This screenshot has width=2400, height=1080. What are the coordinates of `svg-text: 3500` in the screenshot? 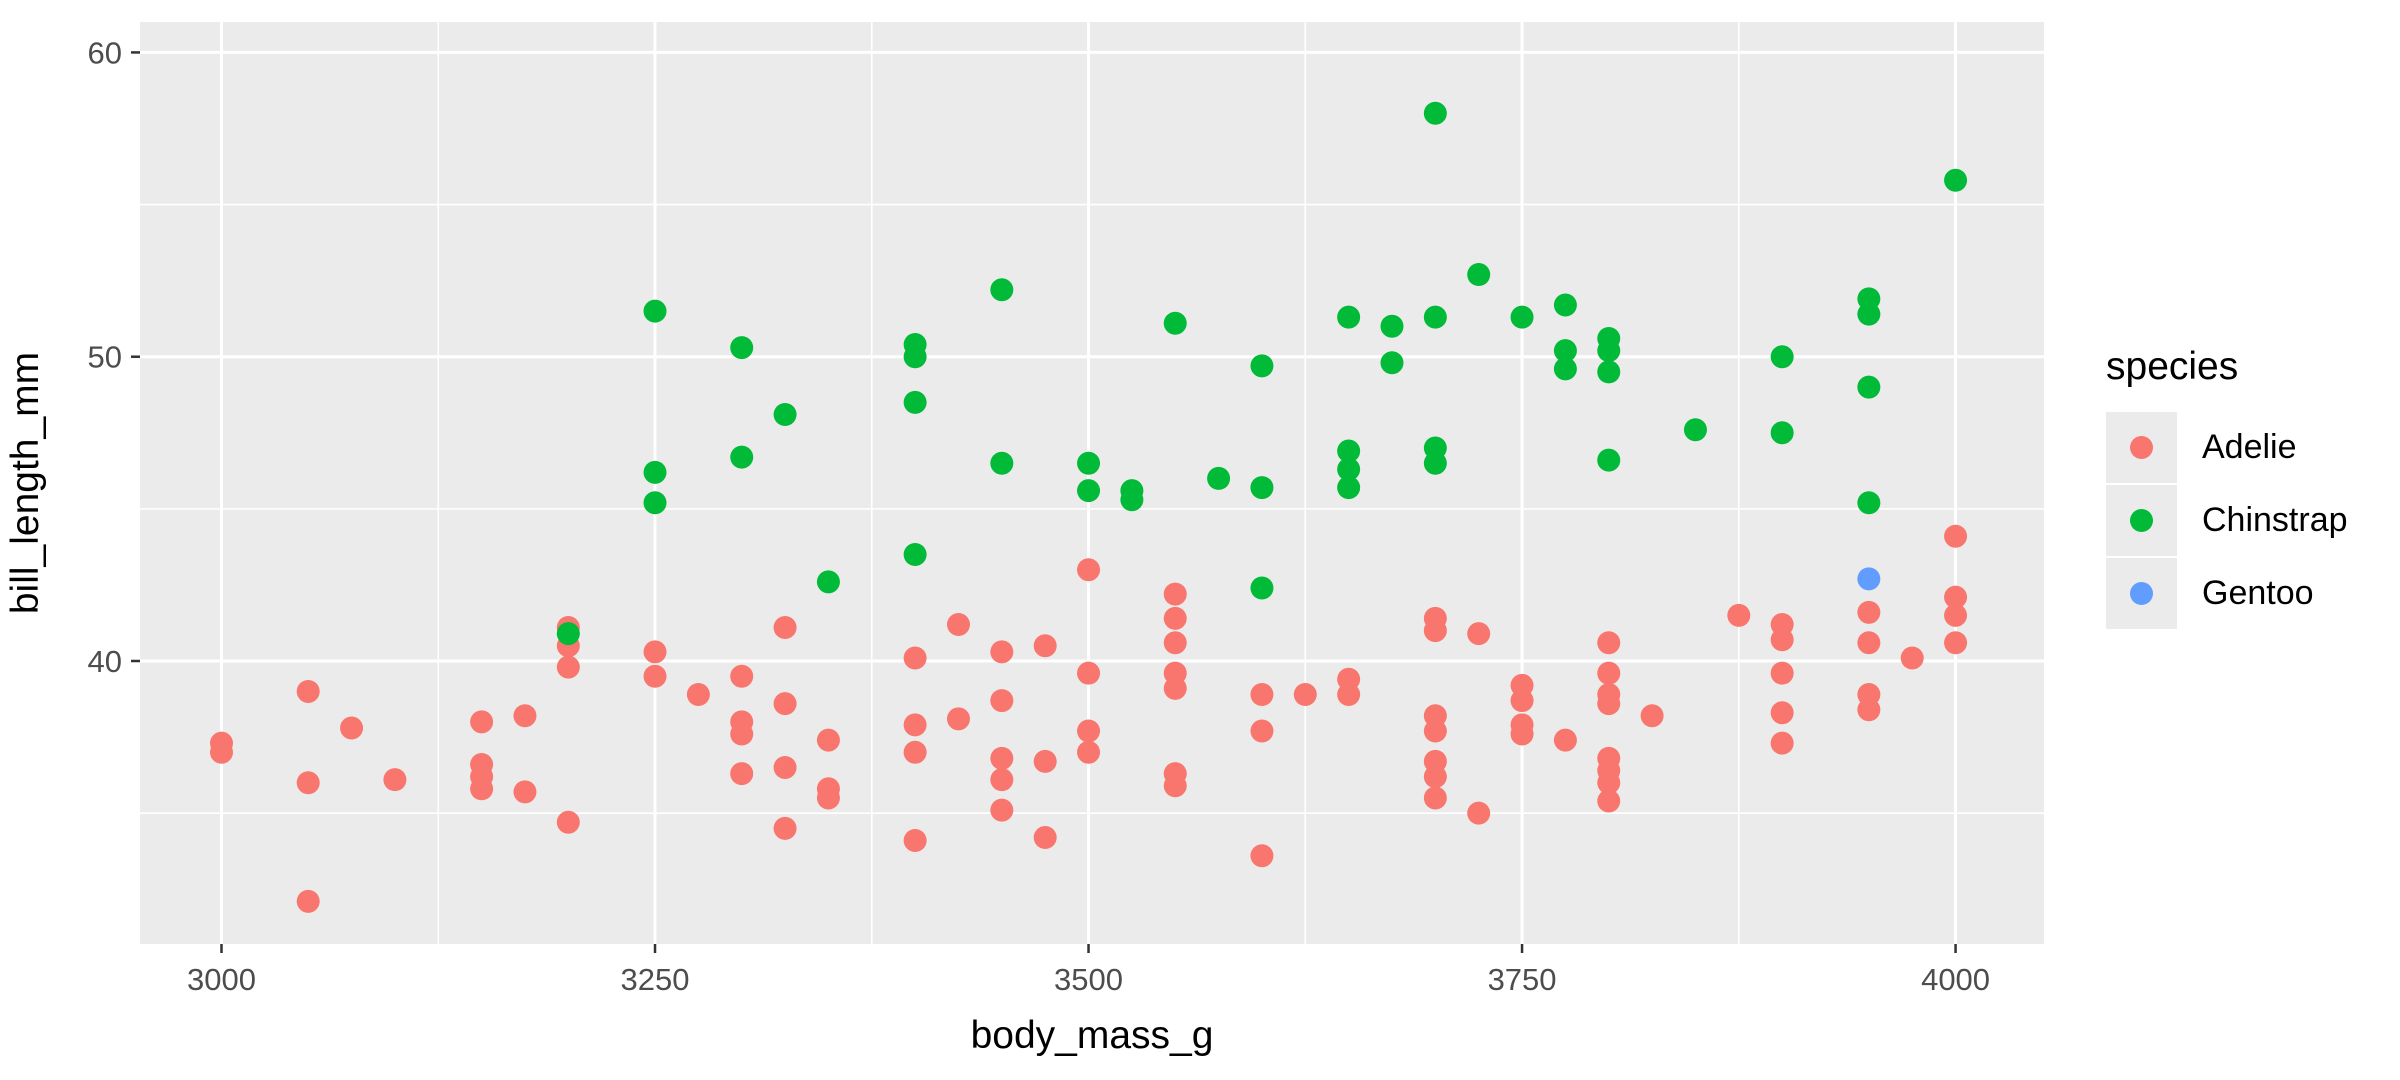 It's located at (1088, 979).